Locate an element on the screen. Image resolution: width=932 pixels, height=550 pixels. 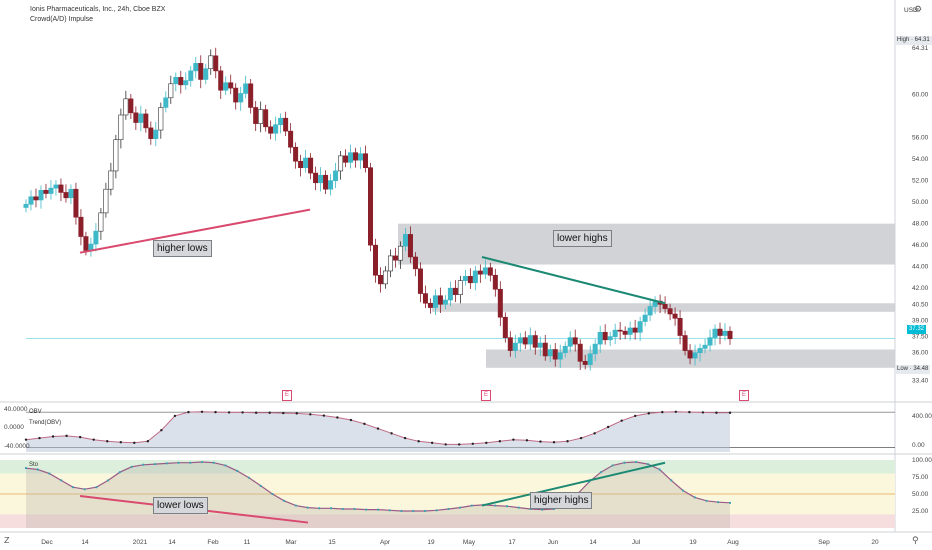
time-axis-tick: 17 is located at coordinates (512, 542).